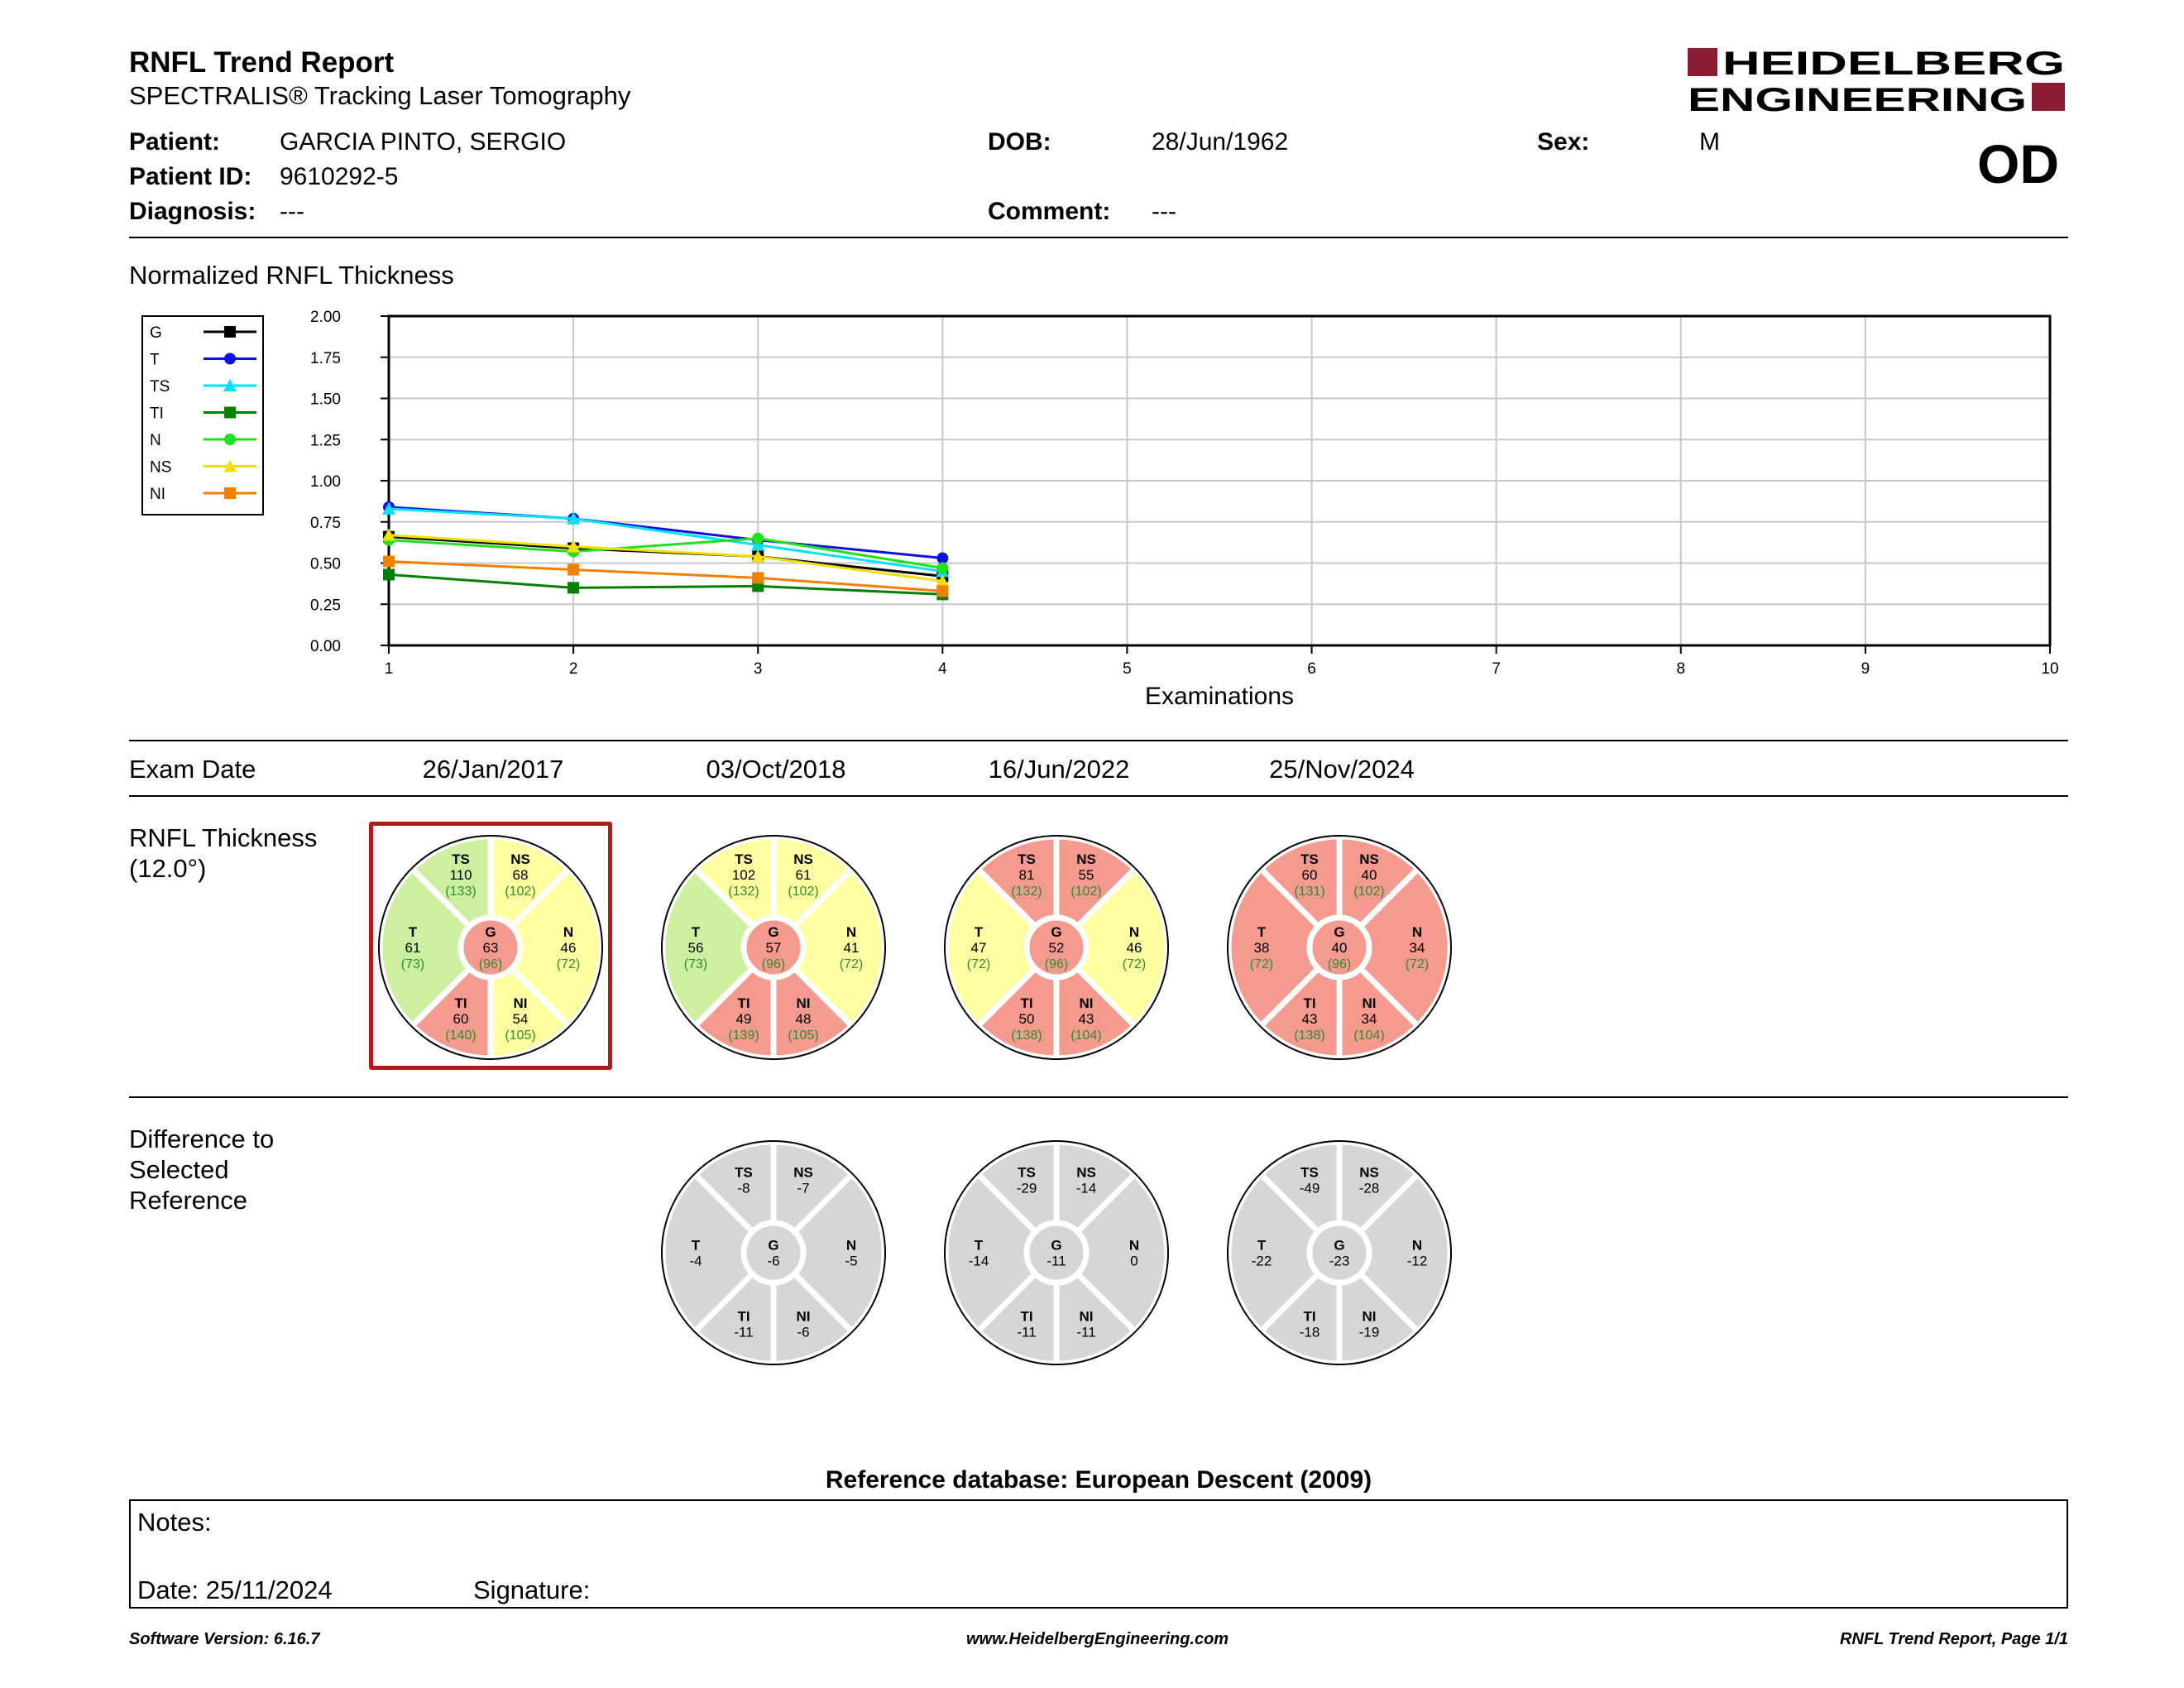 The height and width of the screenshot is (1688, 2184). What do you see at coordinates (388, 534) in the screenshot?
I see `data-point-ns` at bounding box center [388, 534].